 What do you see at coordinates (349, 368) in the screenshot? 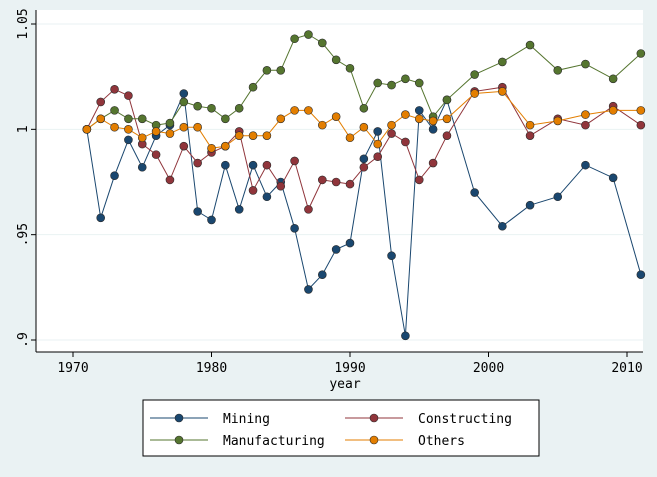
I see `x-tick-label: 1990` at bounding box center [349, 368].